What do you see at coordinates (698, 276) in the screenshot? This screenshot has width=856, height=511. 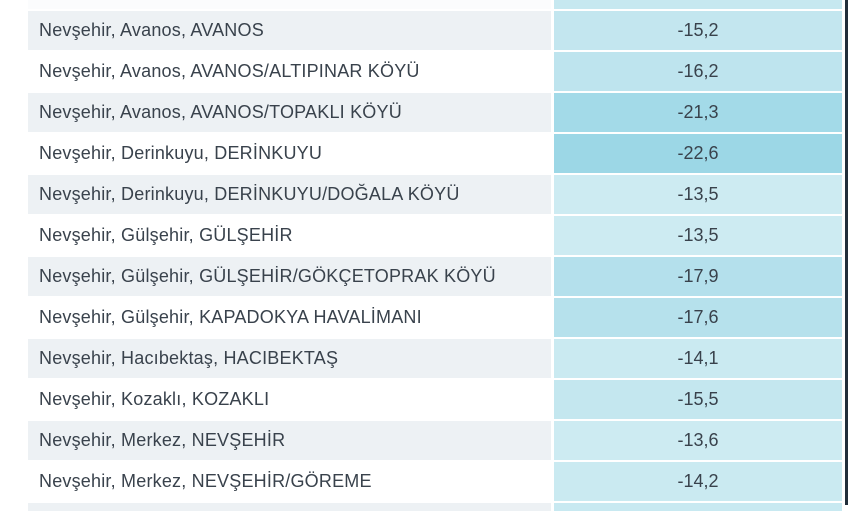 I see `temperature-cell: -17,9` at bounding box center [698, 276].